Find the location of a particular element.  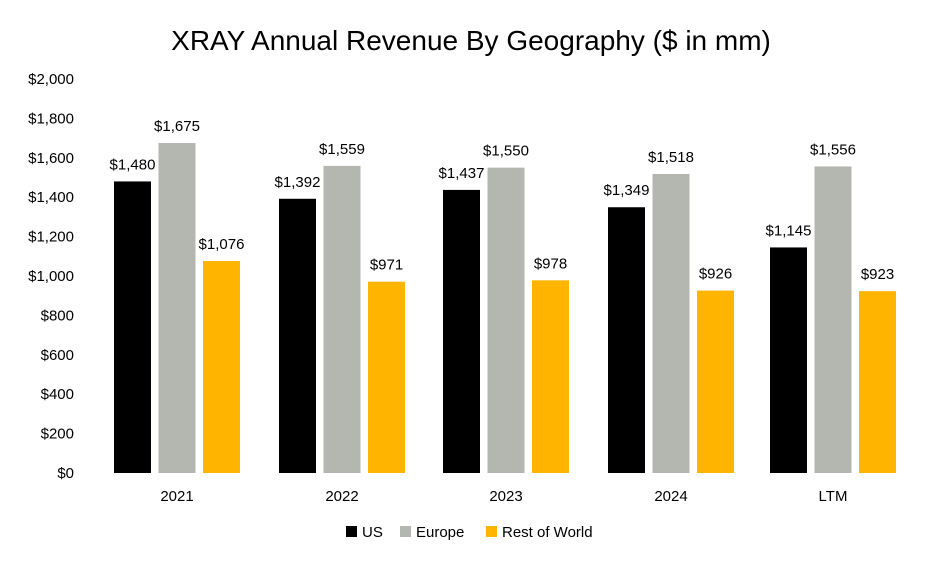

data-label: $971 is located at coordinates (386, 265).